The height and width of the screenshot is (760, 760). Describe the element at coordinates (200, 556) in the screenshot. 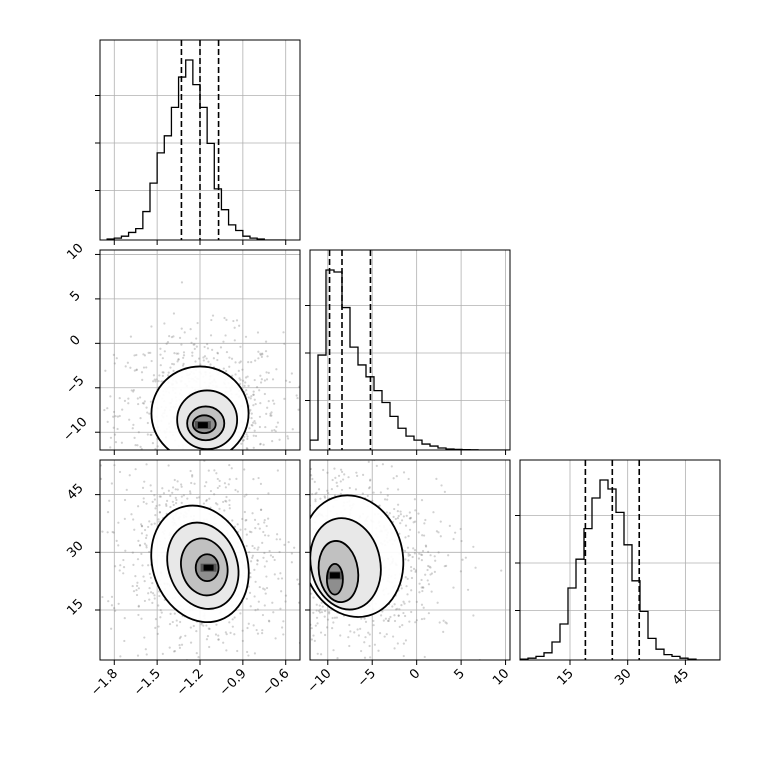

I see `joint-content` at that location.